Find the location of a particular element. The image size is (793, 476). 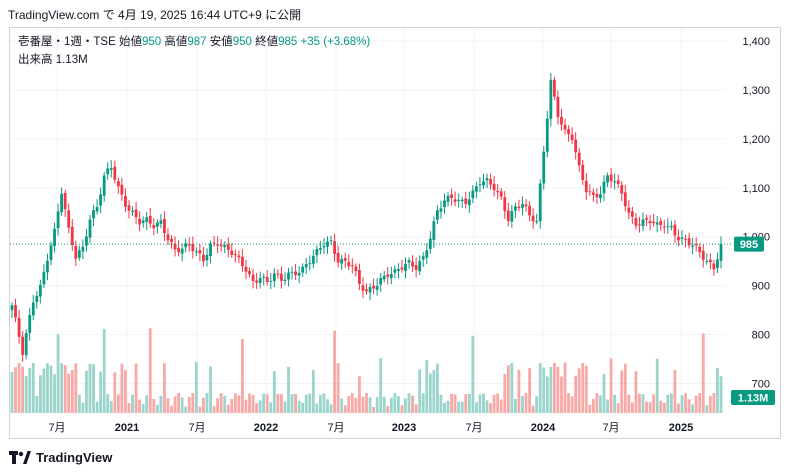

x-tick-label: 2022 is located at coordinates (266, 428).